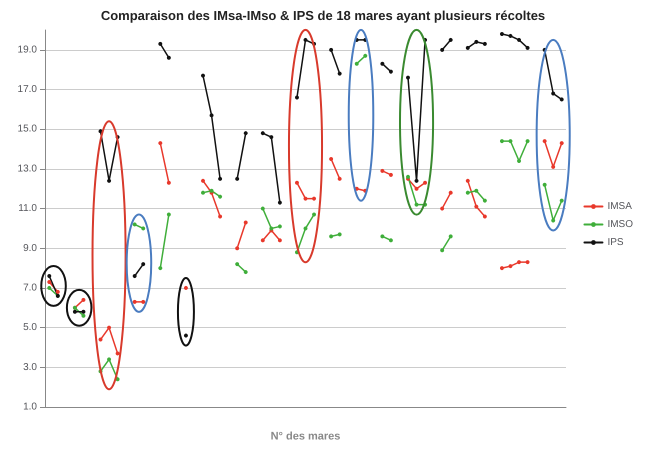 Image resolution: width=646 pixels, height=449 pixels. What do you see at coordinates (28, 50) in the screenshot?
I see `y-tick-label: 19.0` at bounding box center [28, 50].